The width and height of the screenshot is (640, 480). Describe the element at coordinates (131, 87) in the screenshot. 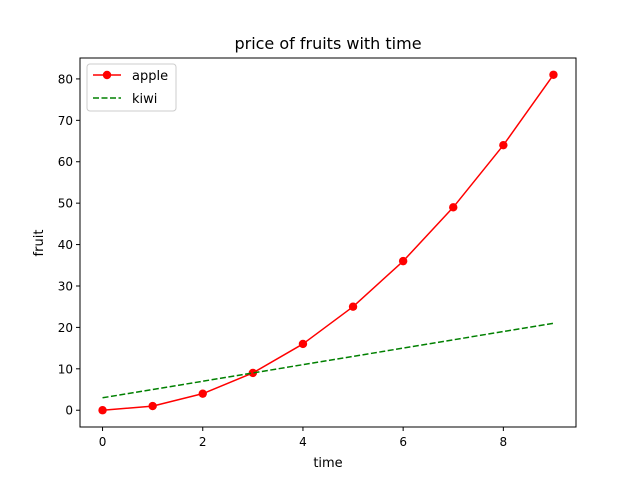

I see `legend: apple kiwi` at that location.